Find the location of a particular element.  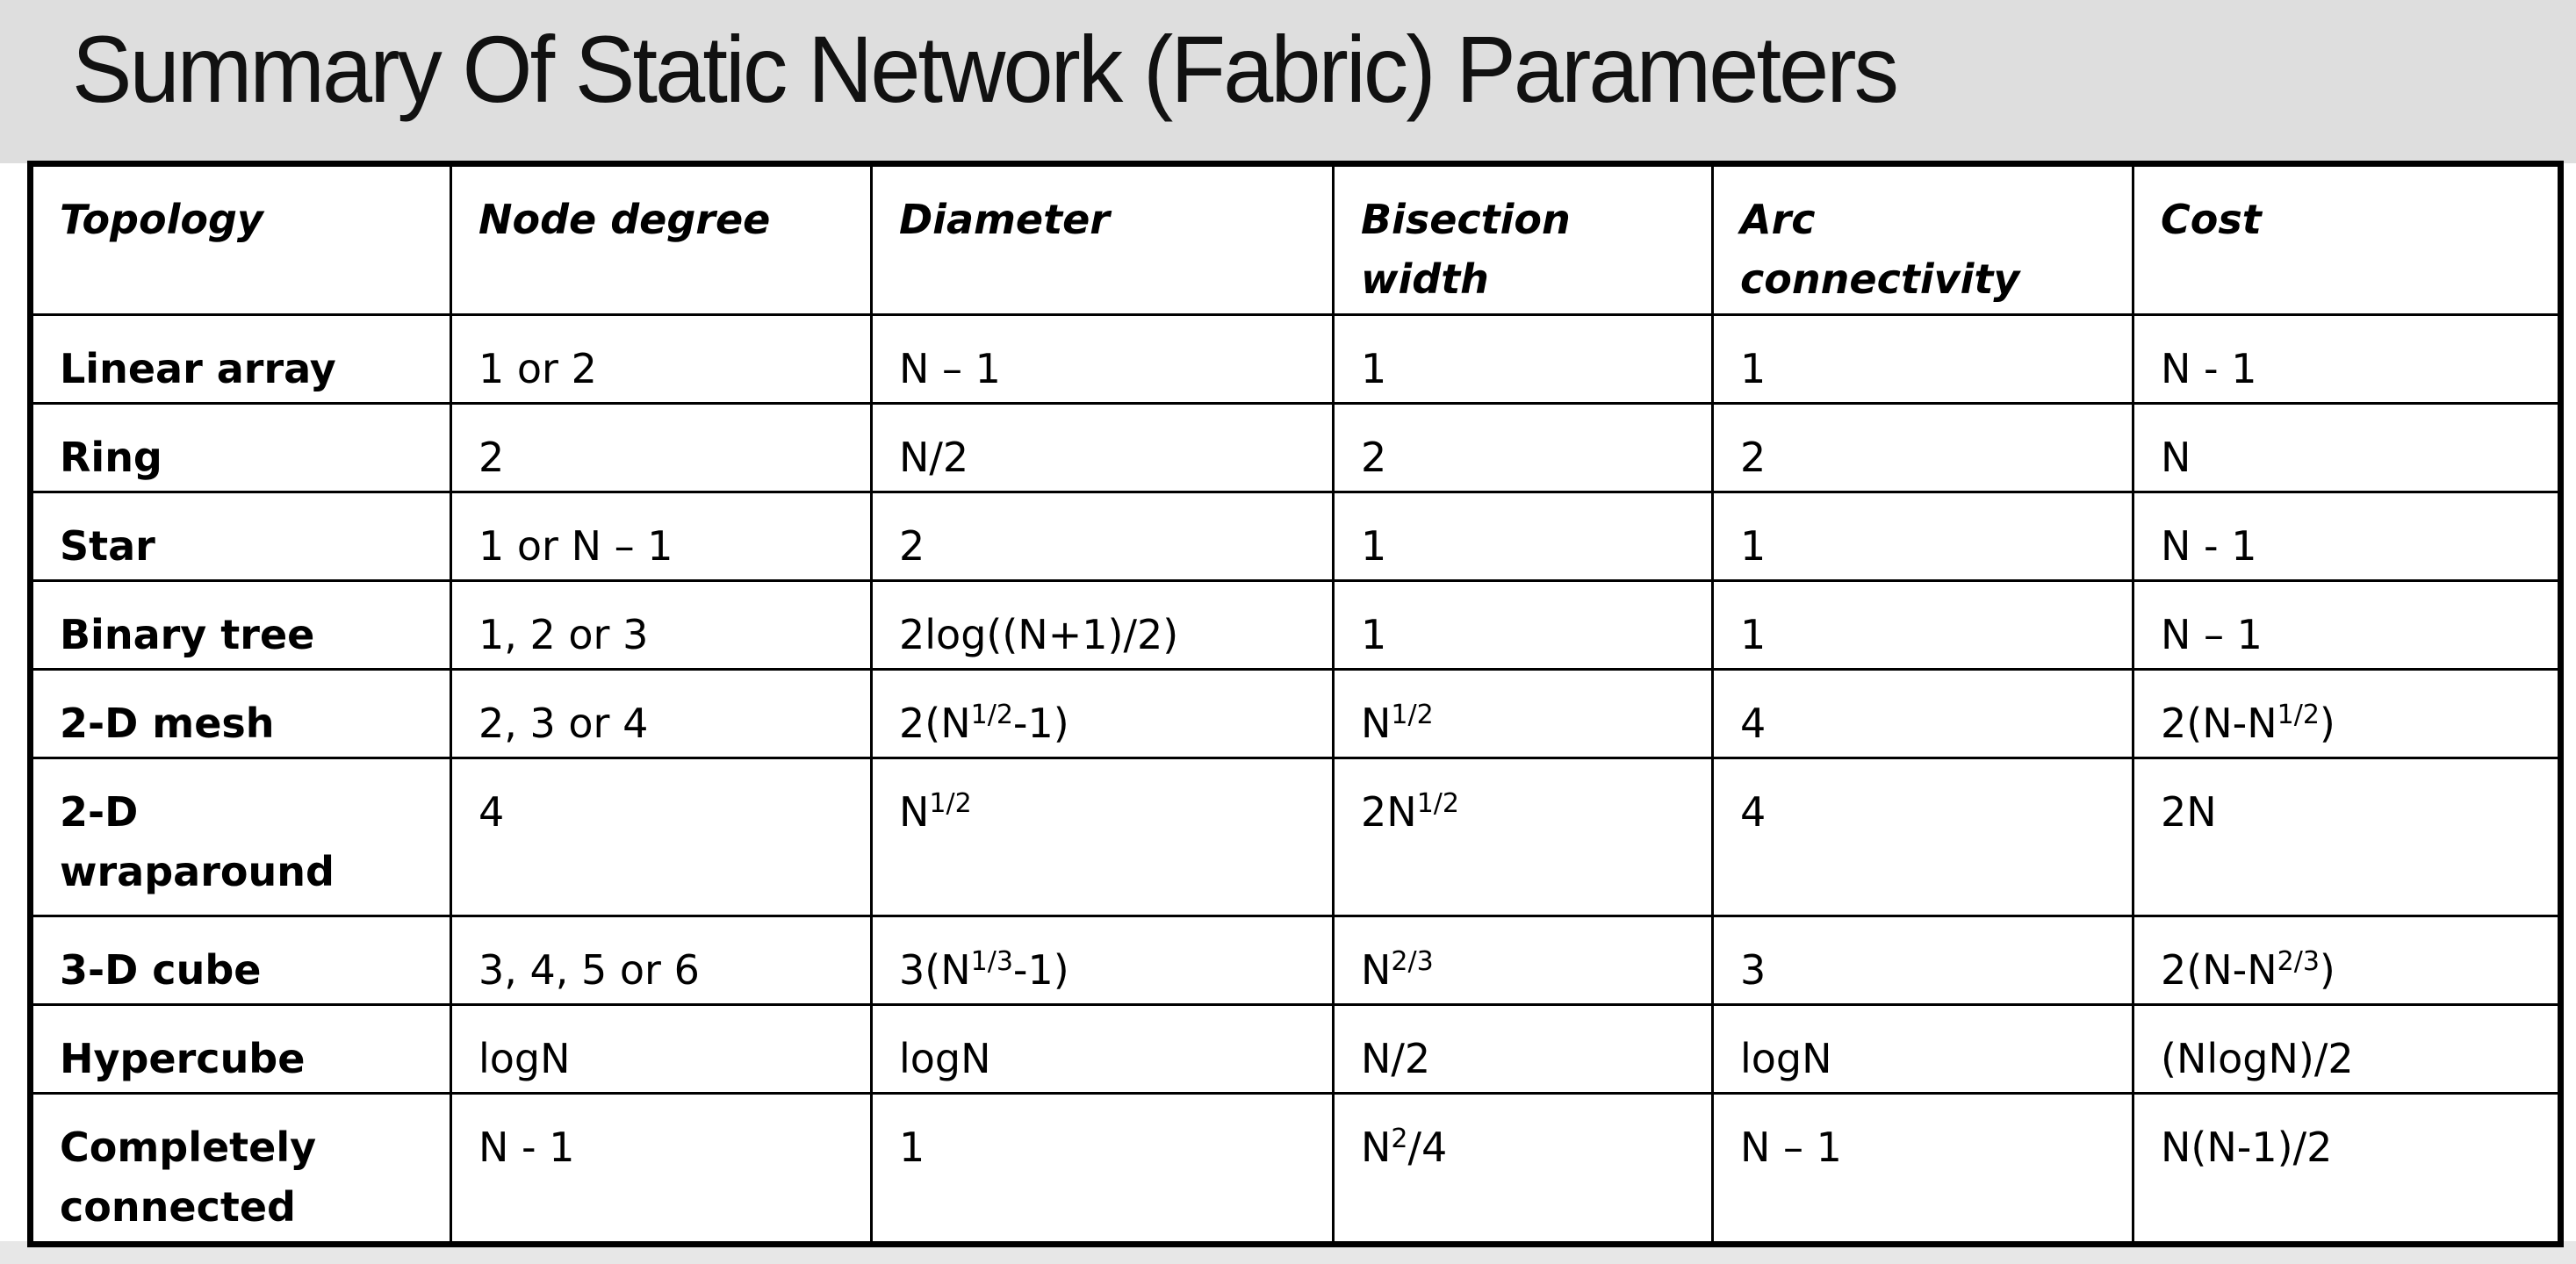

column-header-node-degree: Node degree is located at coordinates (661, 239).